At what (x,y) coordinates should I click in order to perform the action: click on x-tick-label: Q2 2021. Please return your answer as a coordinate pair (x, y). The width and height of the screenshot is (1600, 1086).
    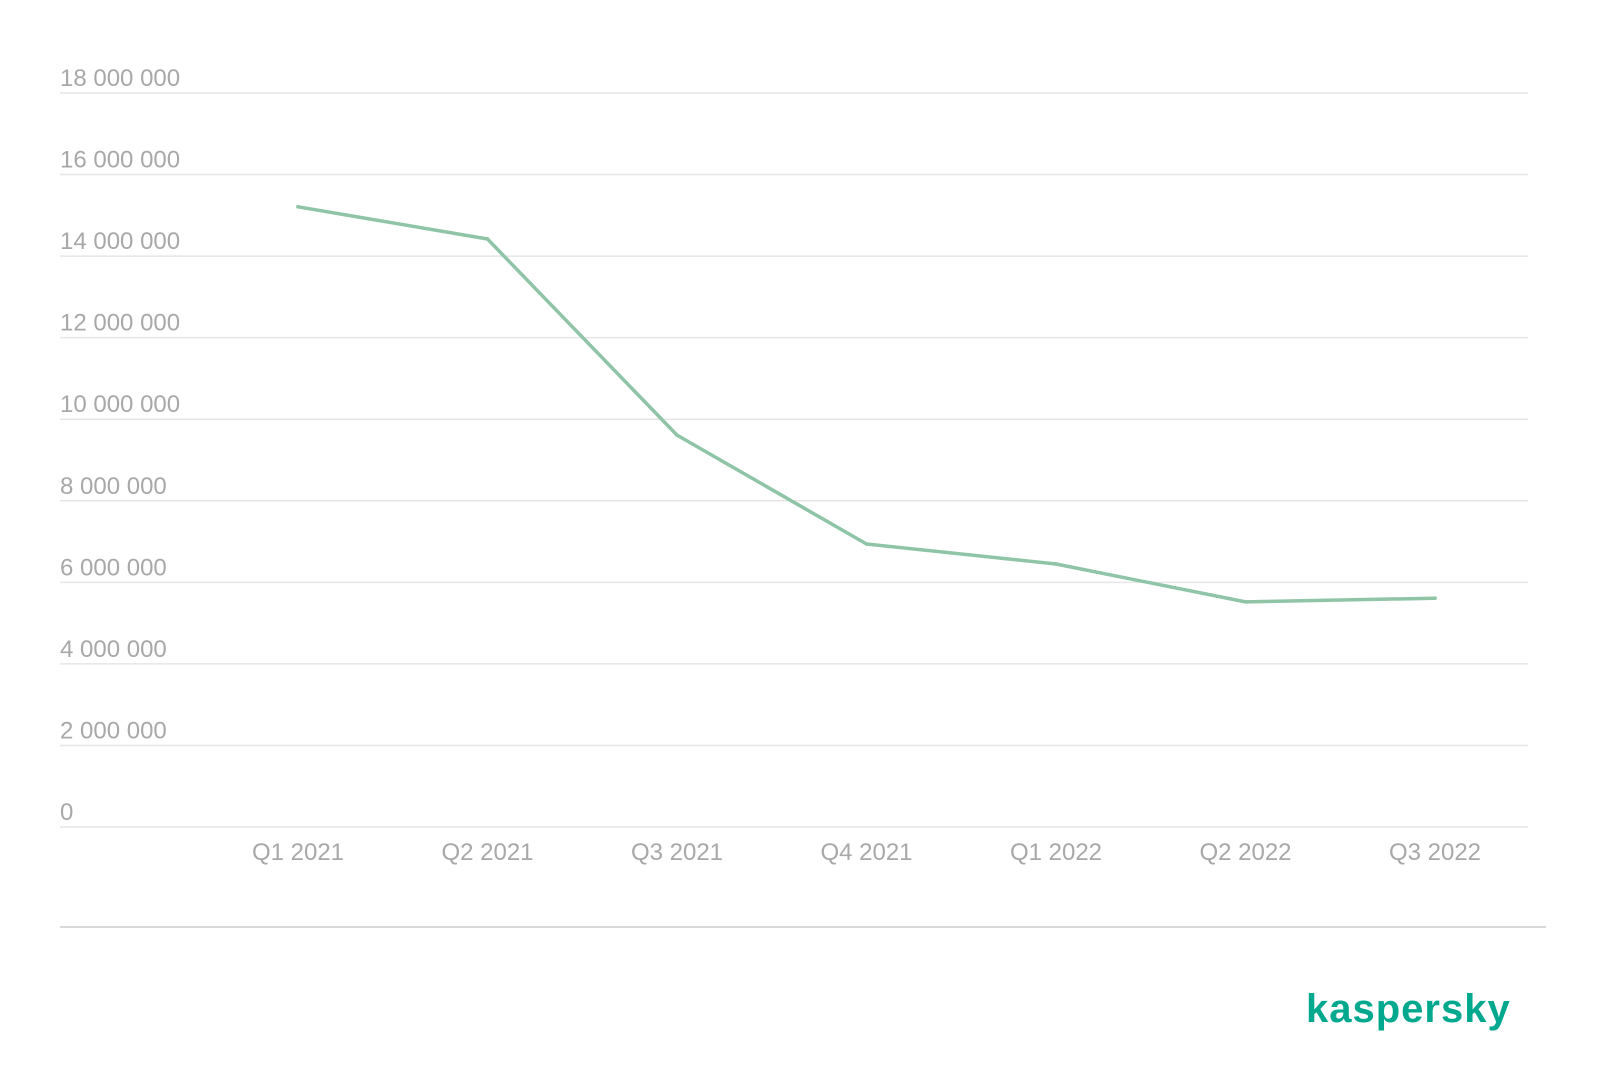
    Looking at the image, I should click on (487, 852).